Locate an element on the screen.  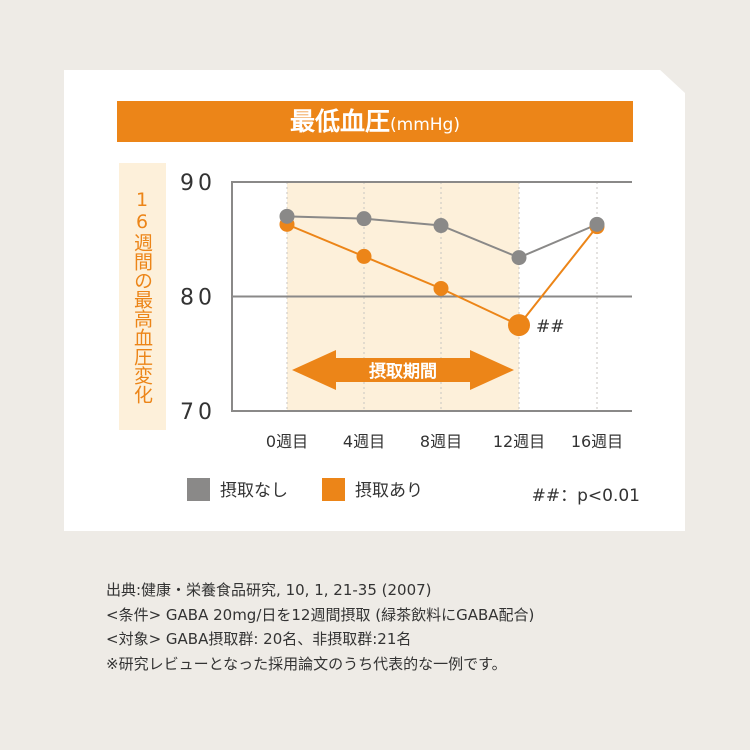
x-tick-label: 12週目 is located at coordinates (519, 441).